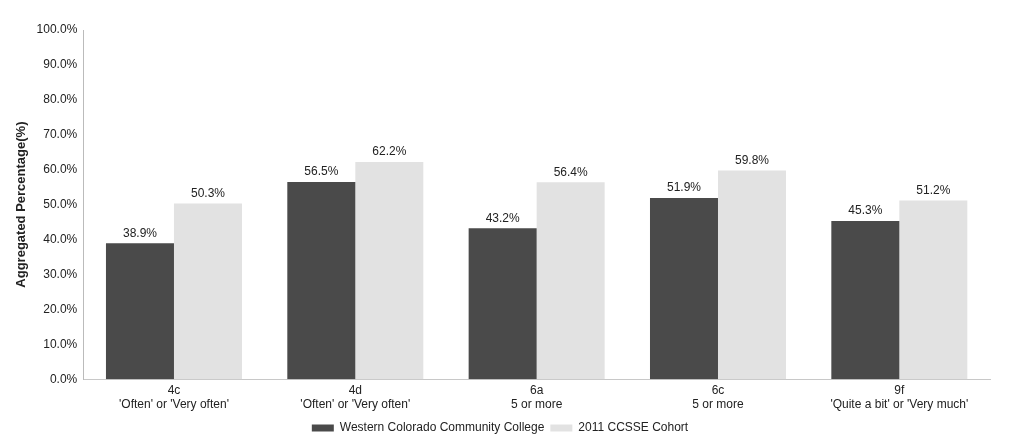 The height and width of the screenshot is (444, 1010). Describe the element at coordinates (174, 397) in the screenshot. I see `x-tick-label: 4c 'Often' or 'Very often'` at that location.